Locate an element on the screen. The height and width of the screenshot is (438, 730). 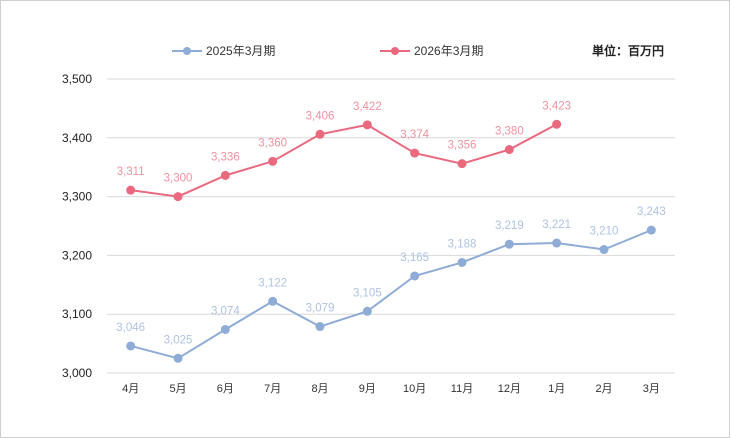
y-tick-label: 3,100 is located at coordinates (77, 314).